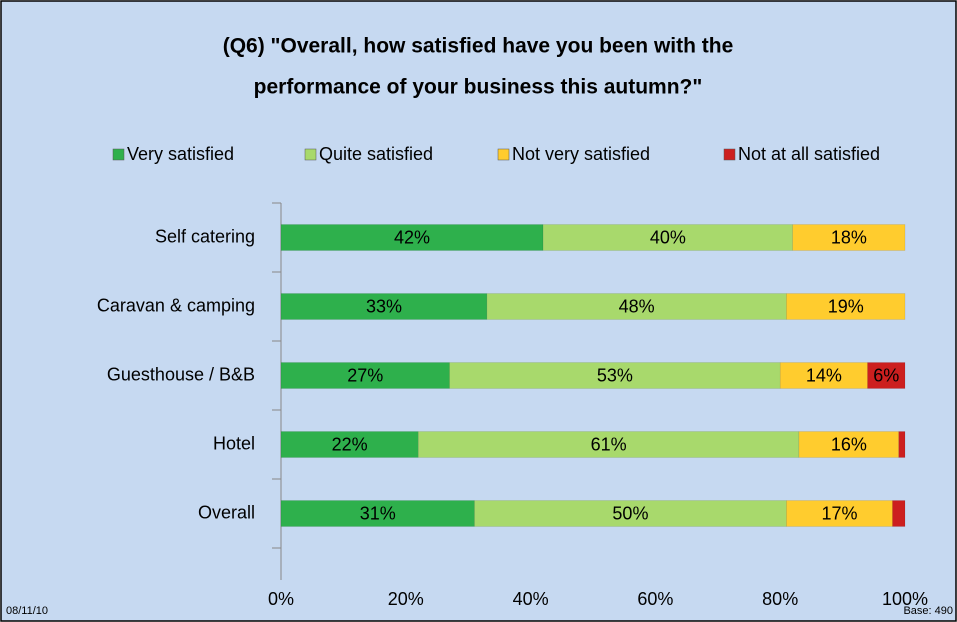 Image resolution: width=957 pixels, height=622 pixels. I want to click on legend-label: Quite satisfied, so click(376, 154).